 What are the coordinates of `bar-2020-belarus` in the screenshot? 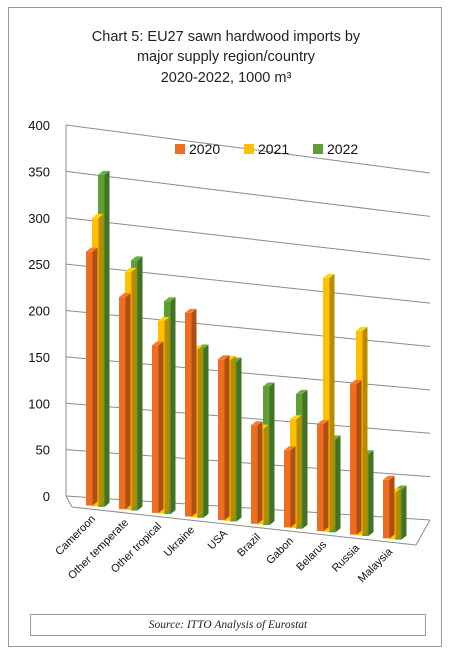 It's located at (320, 478).